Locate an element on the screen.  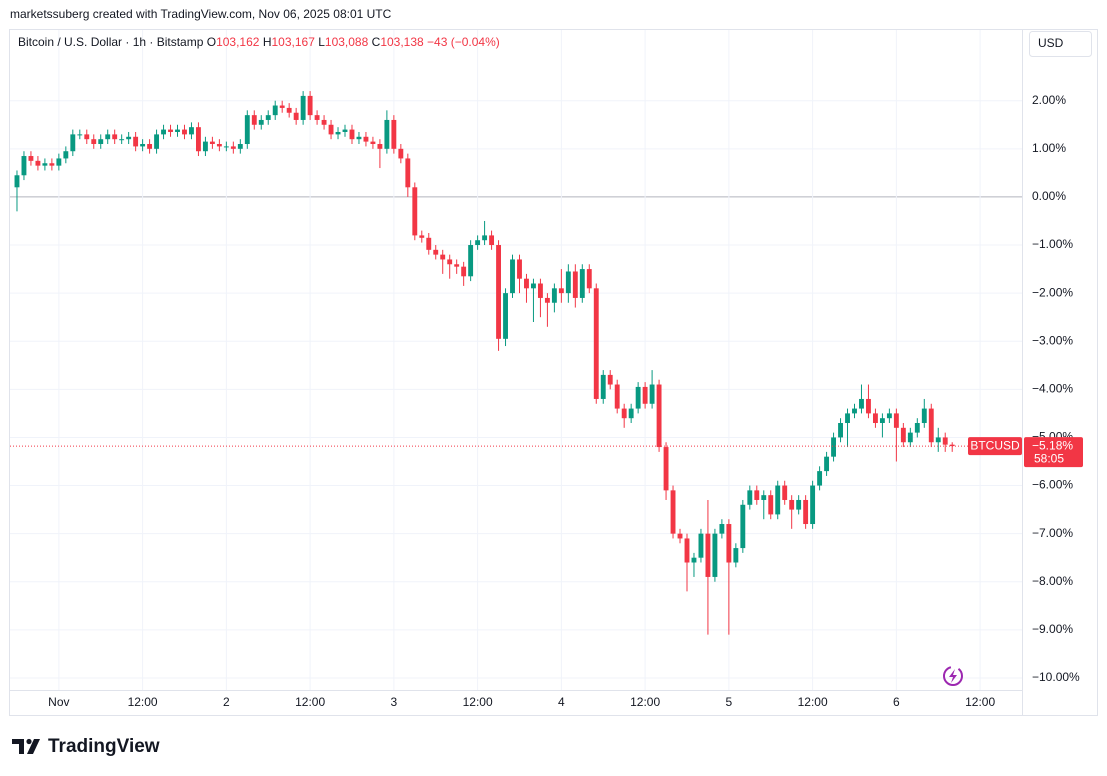
symbol-tag-label: BTCUSD is located at coordinates (995, 445).